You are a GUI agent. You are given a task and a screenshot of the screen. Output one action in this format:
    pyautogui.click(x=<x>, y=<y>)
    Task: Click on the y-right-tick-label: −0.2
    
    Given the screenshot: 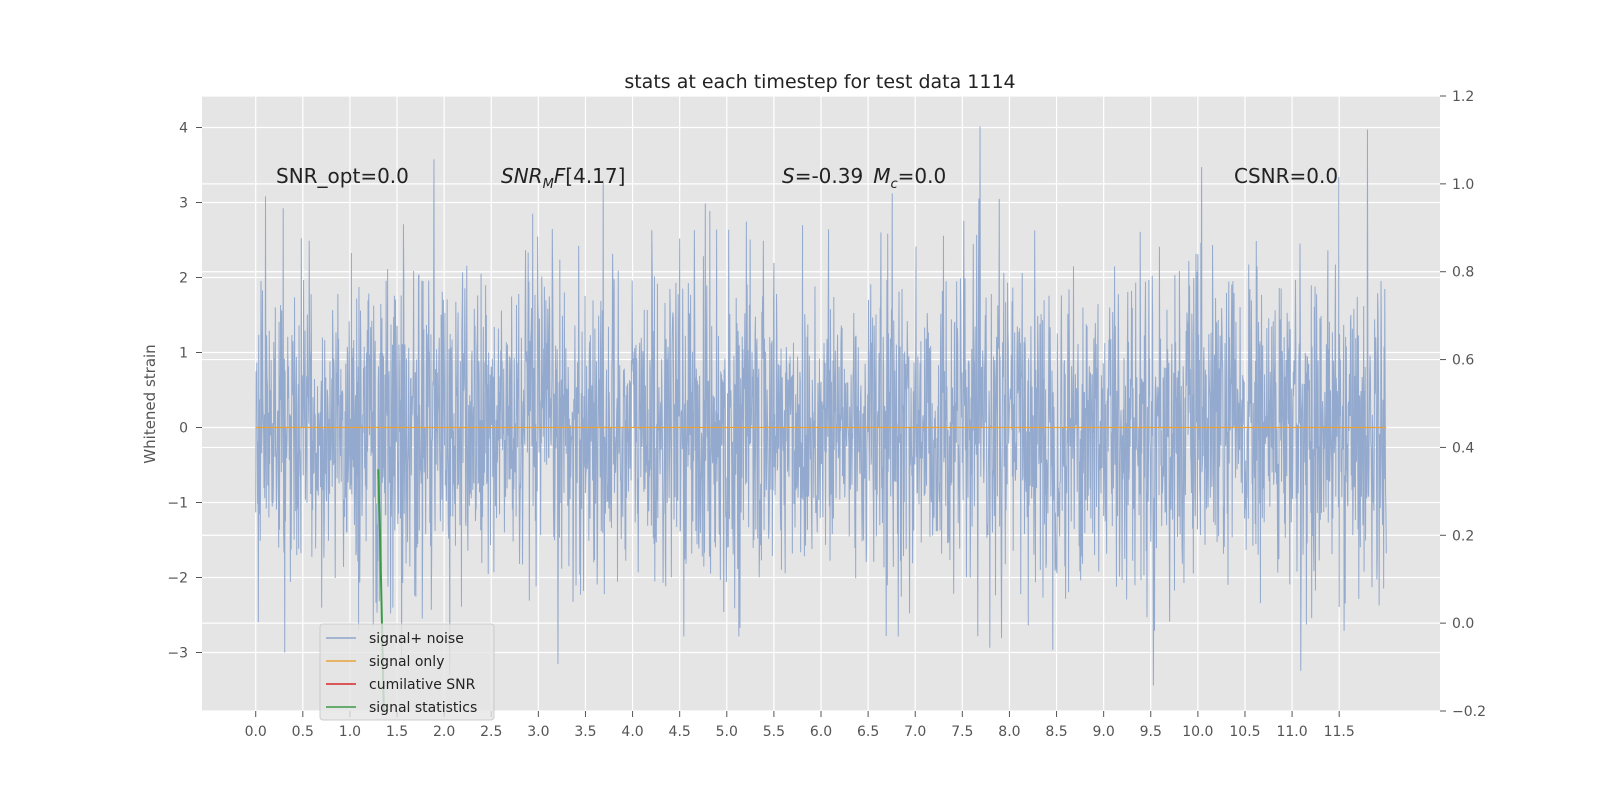 What is the action you would take?
    pyautogui.click(x=1469, y=712)
    